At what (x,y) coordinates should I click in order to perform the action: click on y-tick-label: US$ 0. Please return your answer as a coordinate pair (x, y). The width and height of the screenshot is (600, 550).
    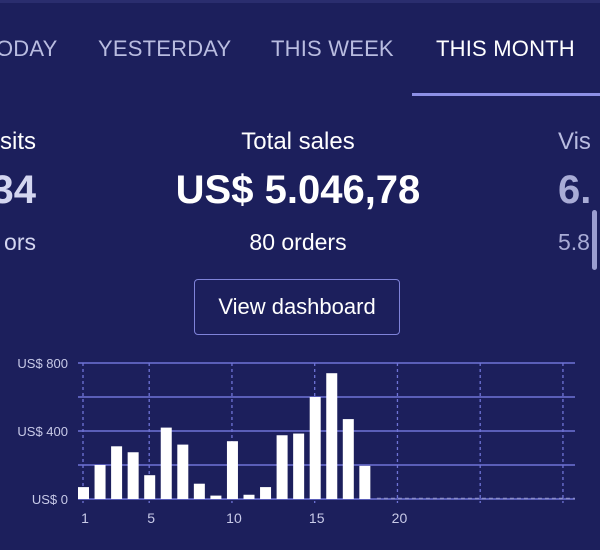
    Looking at the image, I should click on (50, 499).